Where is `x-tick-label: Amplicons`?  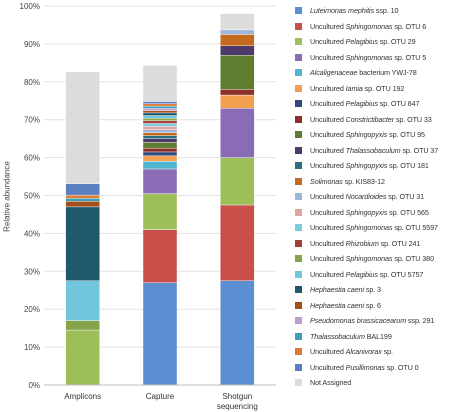
x-tick-label: Amplicons is located at coordinates (82, 396).